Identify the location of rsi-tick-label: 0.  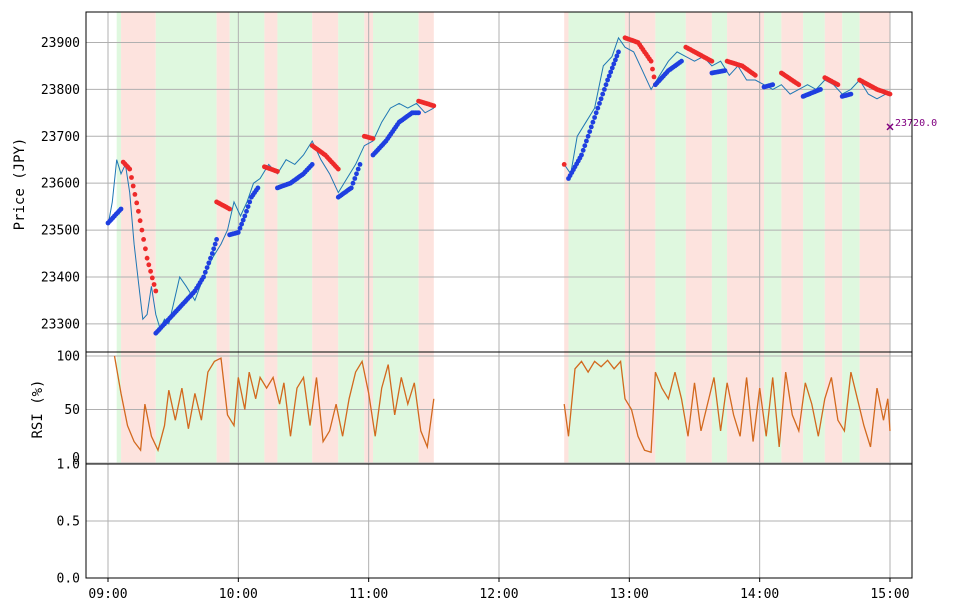
(76, 458).